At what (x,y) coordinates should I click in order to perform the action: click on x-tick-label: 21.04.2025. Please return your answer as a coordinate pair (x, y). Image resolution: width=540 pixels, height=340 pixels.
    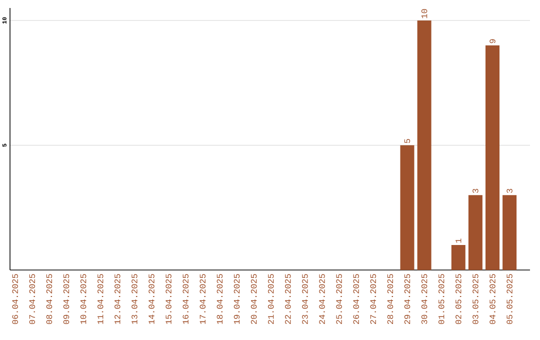
    Looking at the image, I should click on (271, 299).